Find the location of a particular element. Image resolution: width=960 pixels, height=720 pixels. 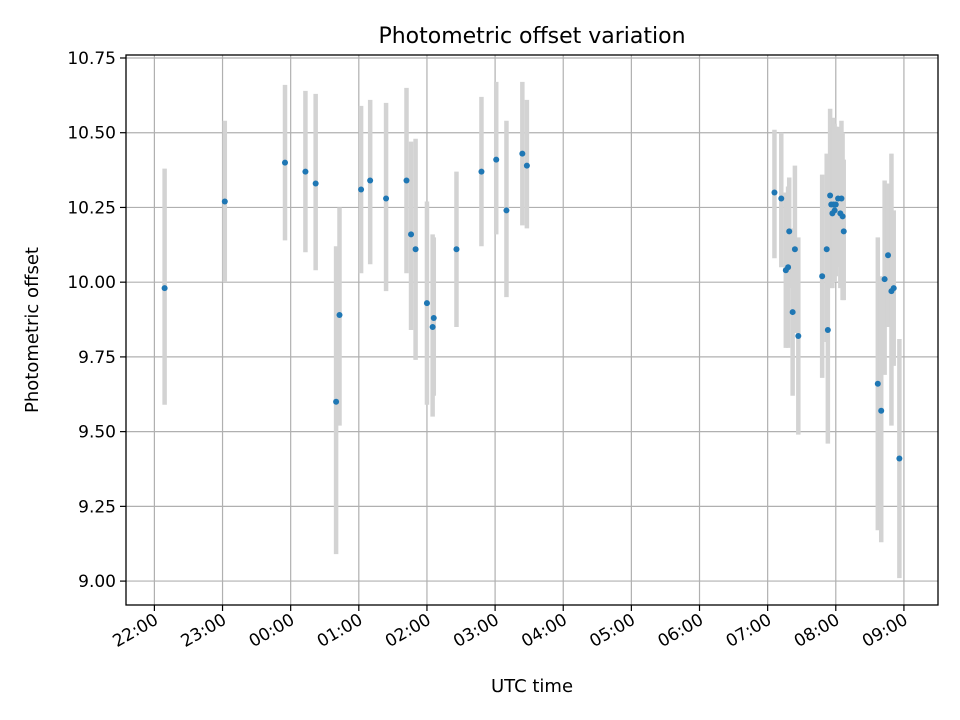

chart-title: Photometric offset variation is located at coordinates (531, 36).